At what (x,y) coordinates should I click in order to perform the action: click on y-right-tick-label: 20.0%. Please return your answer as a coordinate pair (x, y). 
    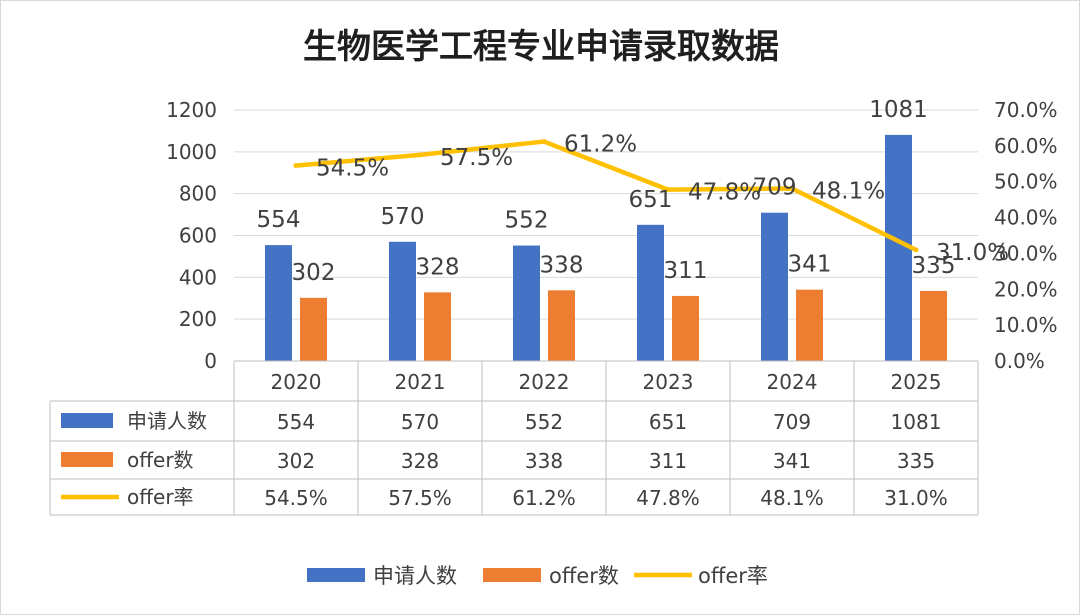
    Looking at the image, I should click on (1026, 289).